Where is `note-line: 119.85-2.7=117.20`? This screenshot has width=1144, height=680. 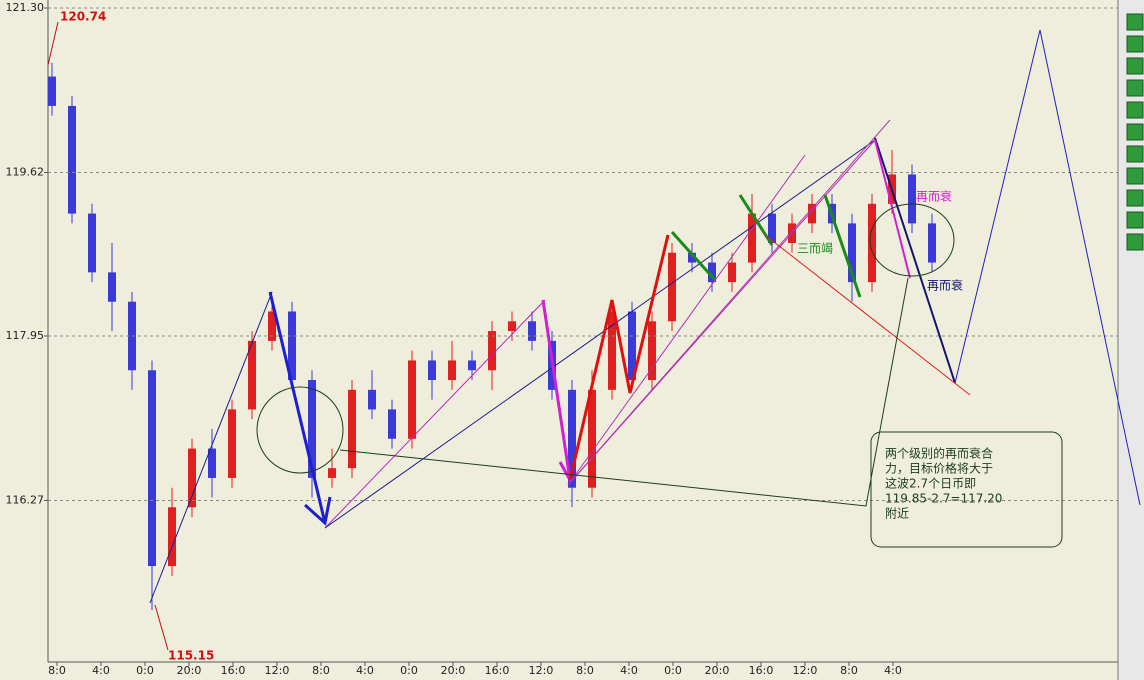 note-line: 119.85-2.7=117.20 is located at coordinates (943, 499).